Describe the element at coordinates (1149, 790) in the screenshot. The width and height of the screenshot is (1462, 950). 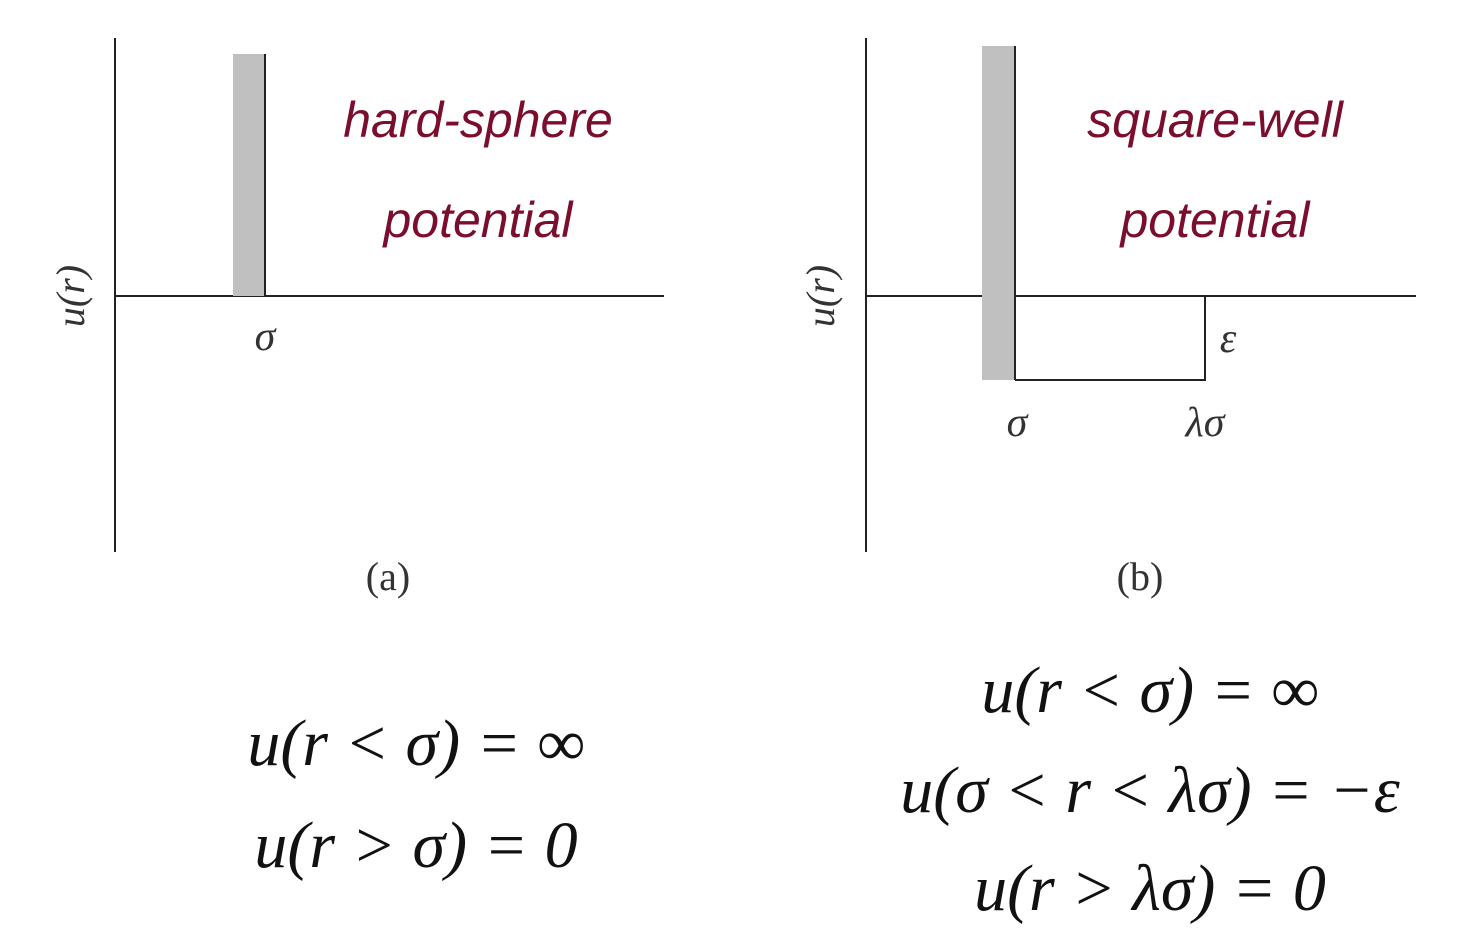
I see `panel-b-equation-2: u(σ < r < λσ) = −ε` at that location.